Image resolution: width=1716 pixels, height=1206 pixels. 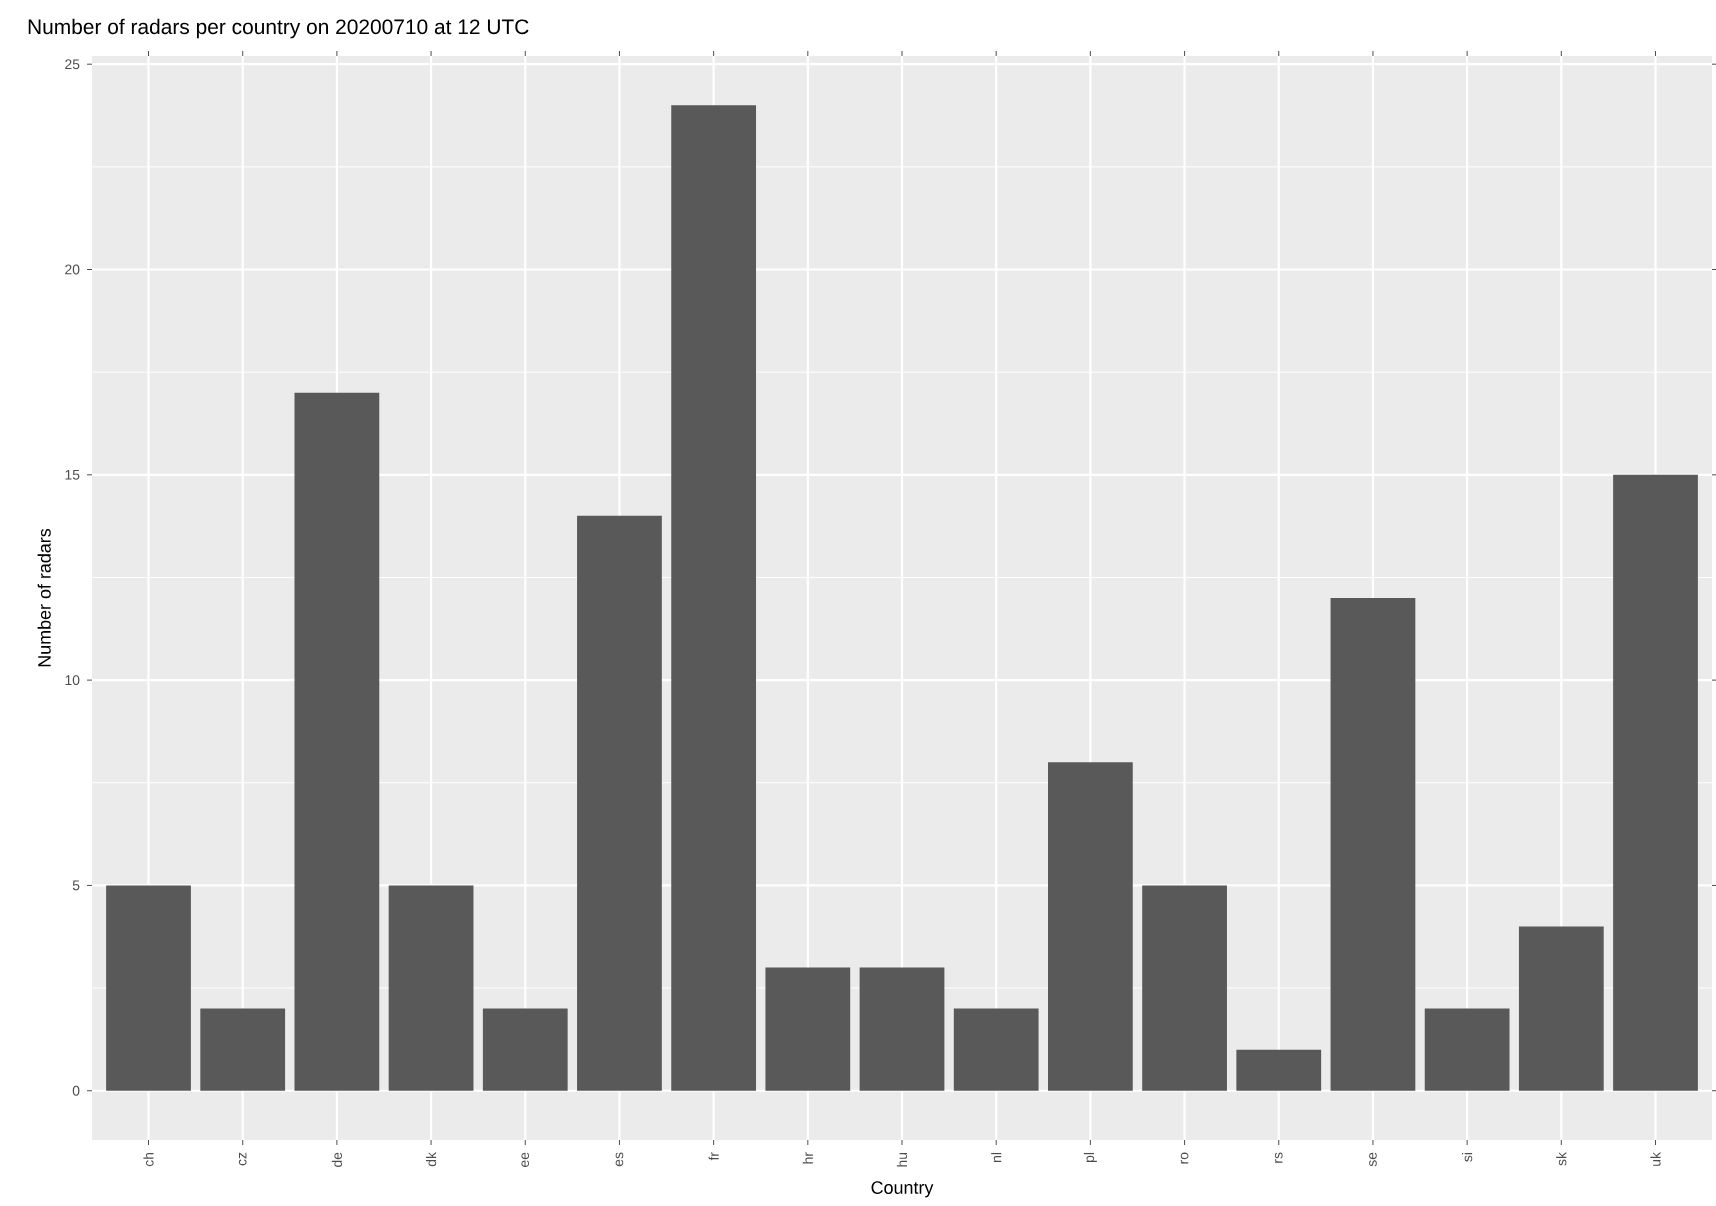 I want to click on x-axis-title: Country, so click(x=902, y=1189).